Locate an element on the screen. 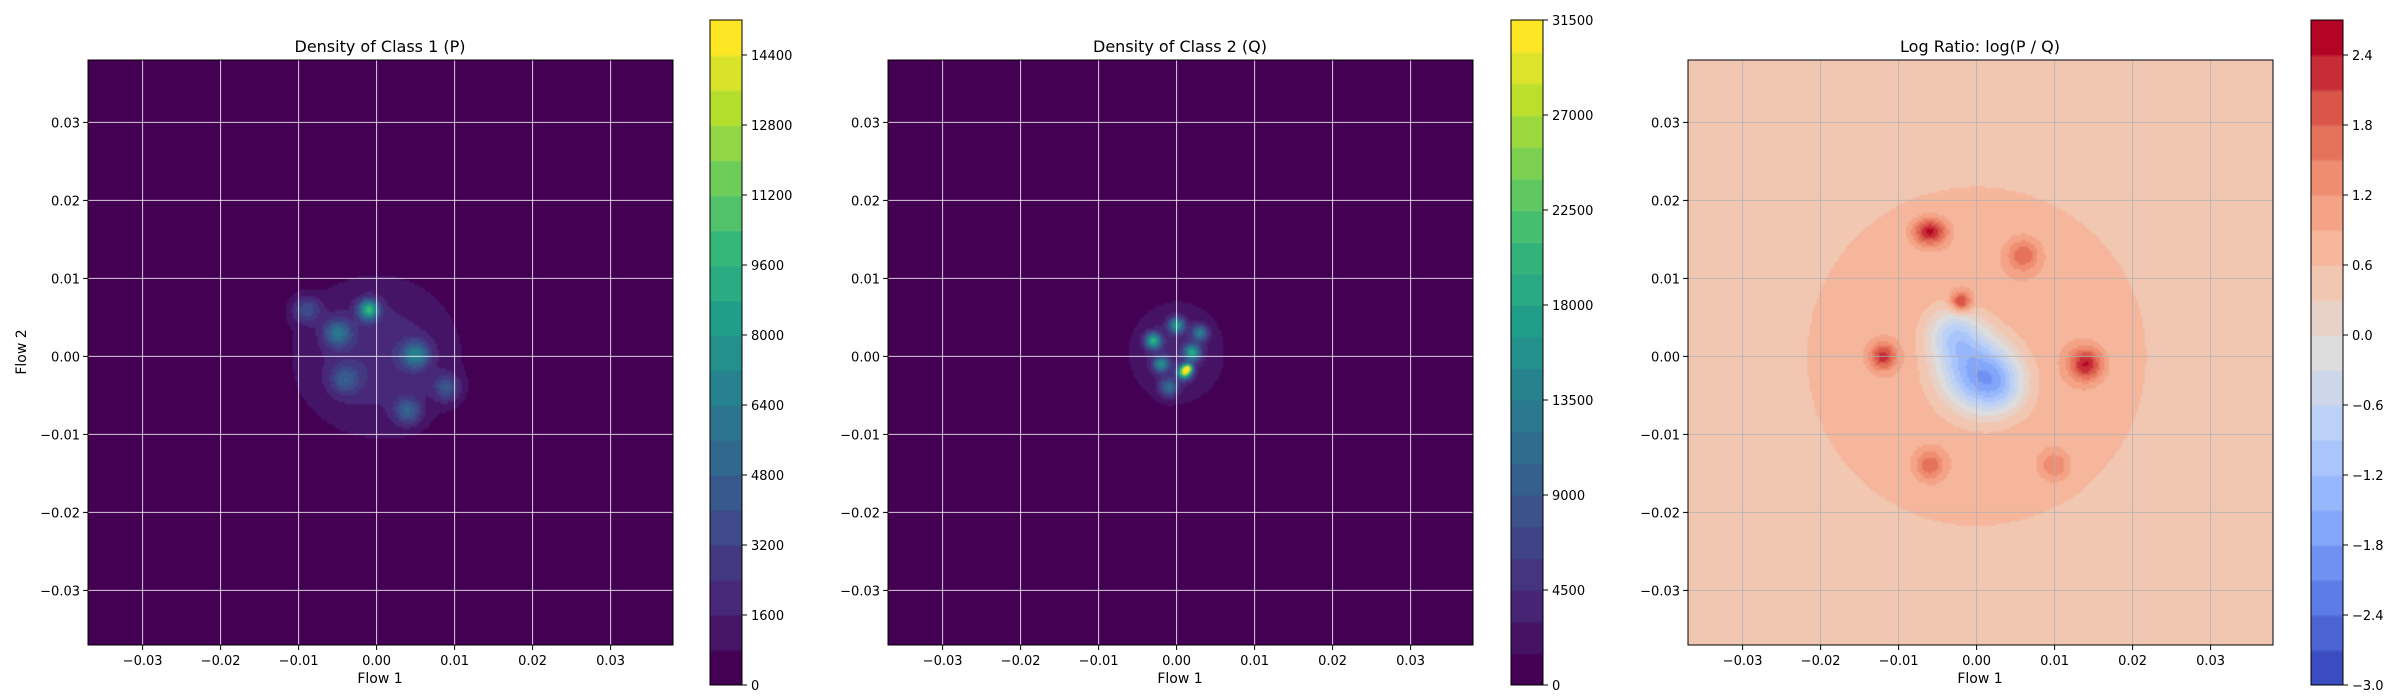 This screenshot has width=2400, height=700. colorbar-tick-label: 2.4 is located at coordinates (2362, 56).